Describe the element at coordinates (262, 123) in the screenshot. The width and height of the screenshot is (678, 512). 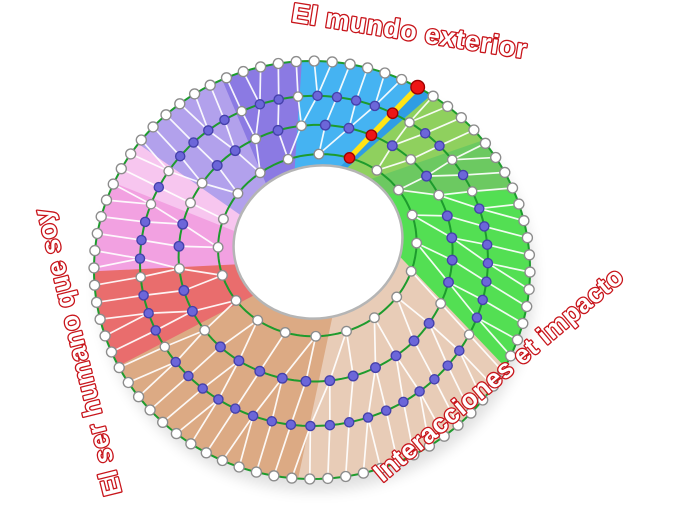
I see `sector-purple` at that location.